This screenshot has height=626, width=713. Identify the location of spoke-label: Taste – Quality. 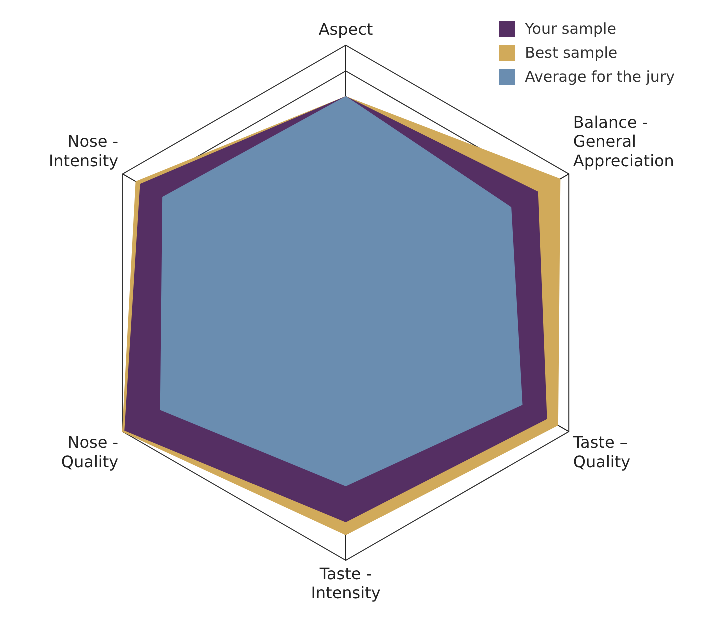
(601, 452).